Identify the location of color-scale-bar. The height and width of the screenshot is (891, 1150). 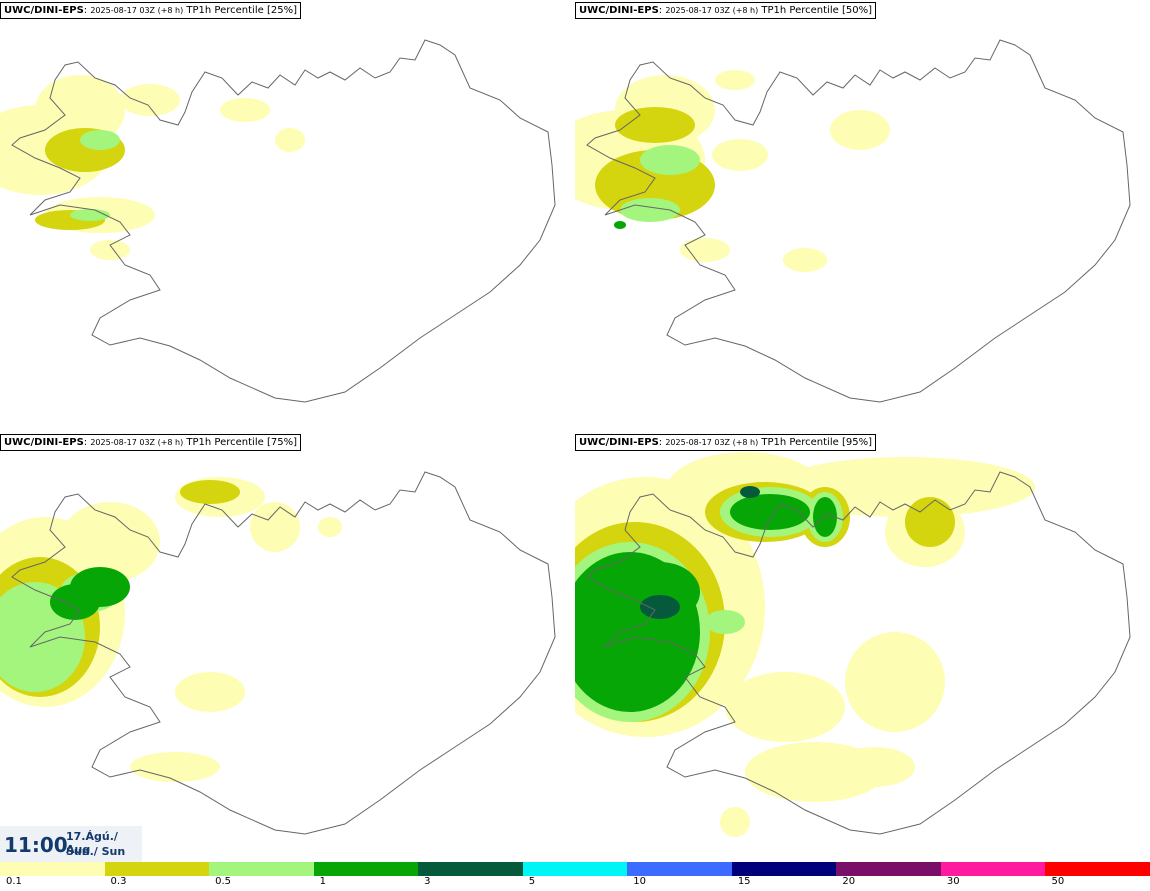
(575, 869).